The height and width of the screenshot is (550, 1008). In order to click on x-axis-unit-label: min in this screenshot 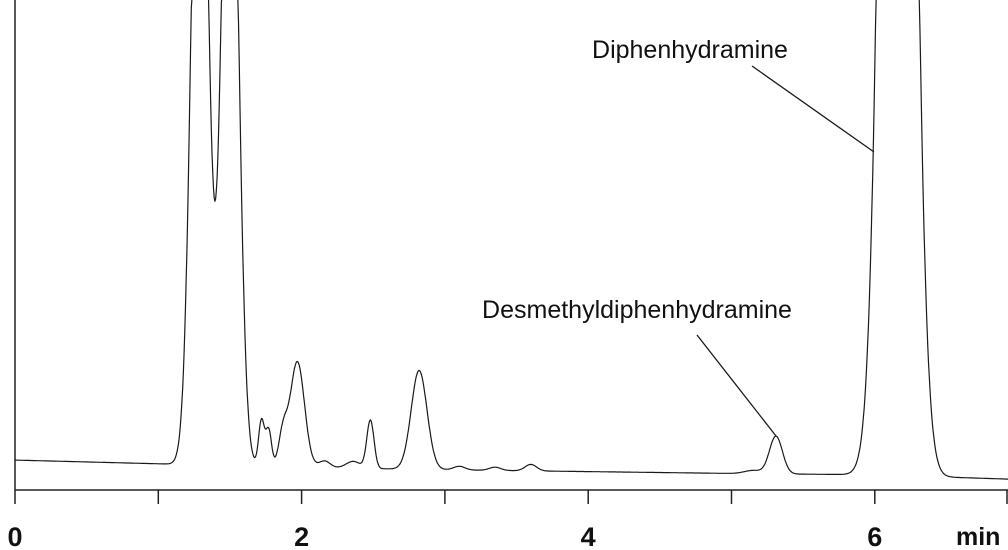, I will do `click(978, 536)`.